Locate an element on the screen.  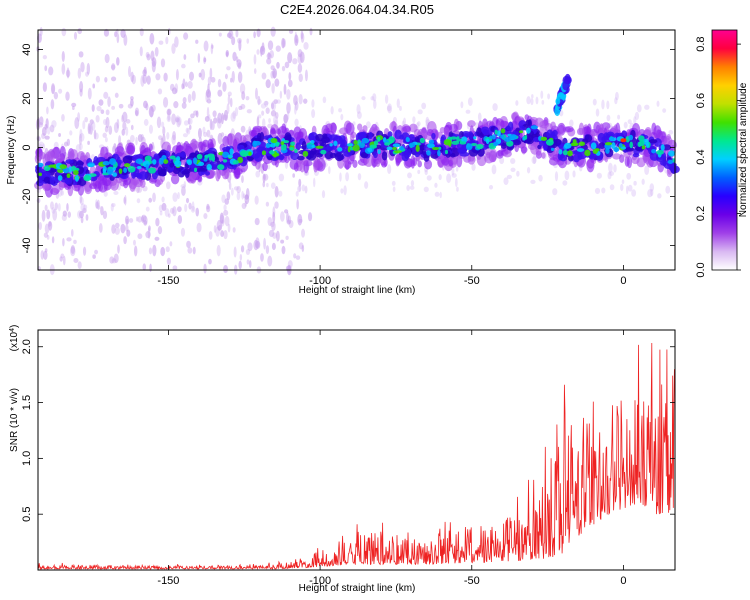
spectrogram-x-tick-label: 0 is located at coordinates (623, 281).